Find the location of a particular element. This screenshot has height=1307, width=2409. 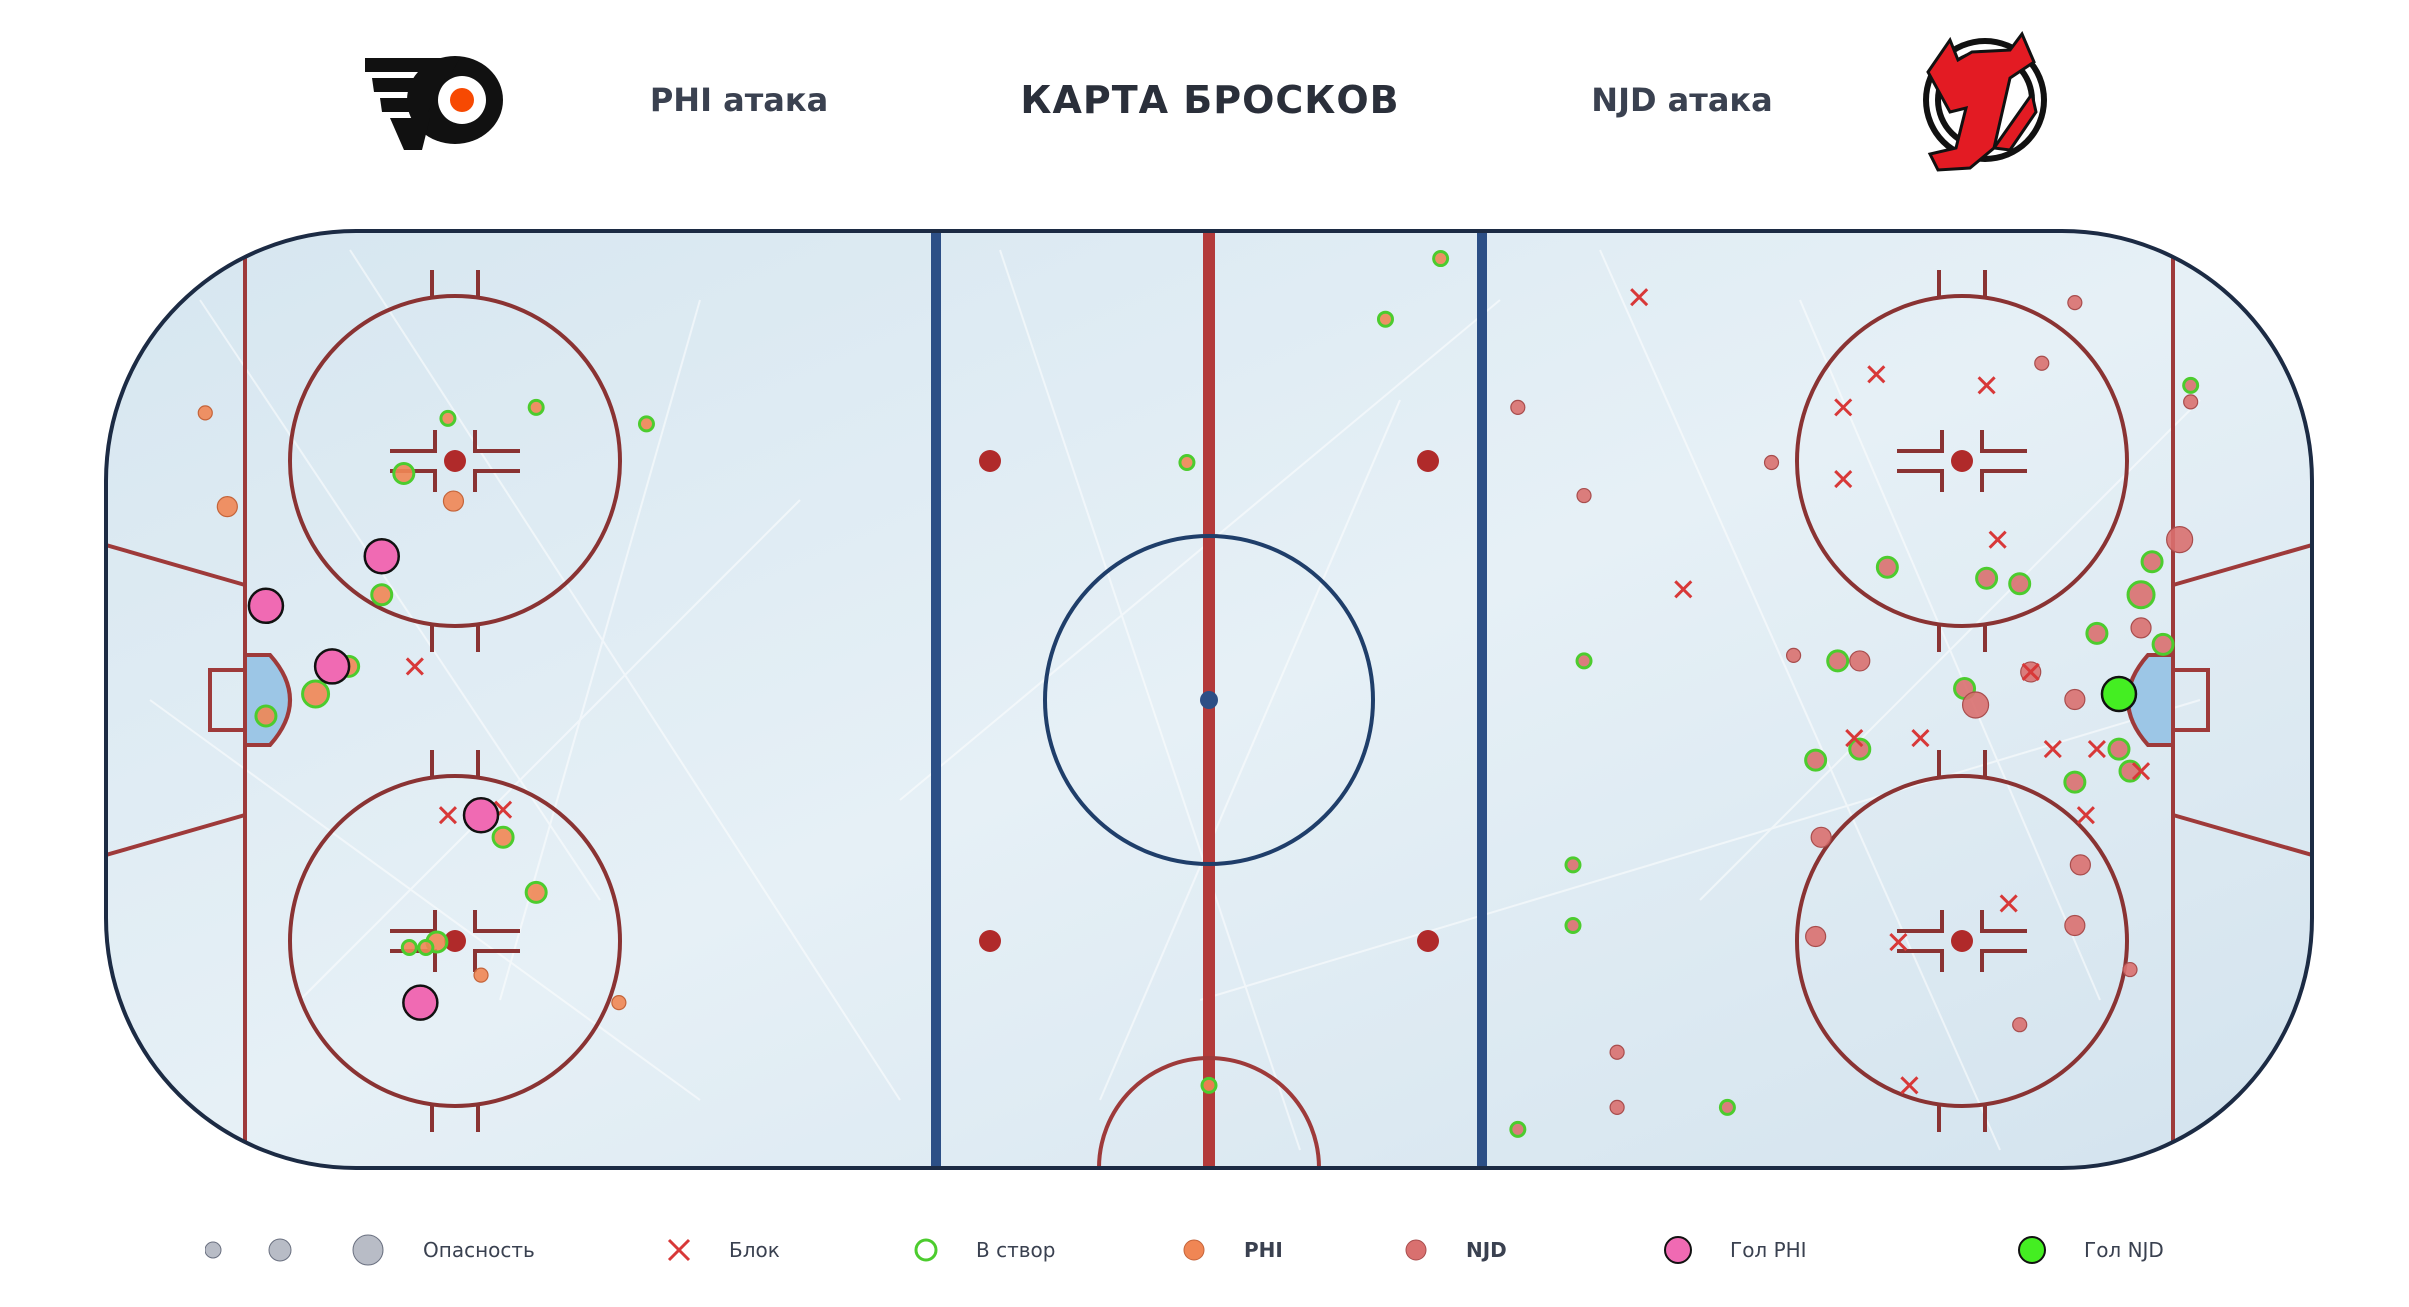

devils-logo is located at coordinates (1985, 101).